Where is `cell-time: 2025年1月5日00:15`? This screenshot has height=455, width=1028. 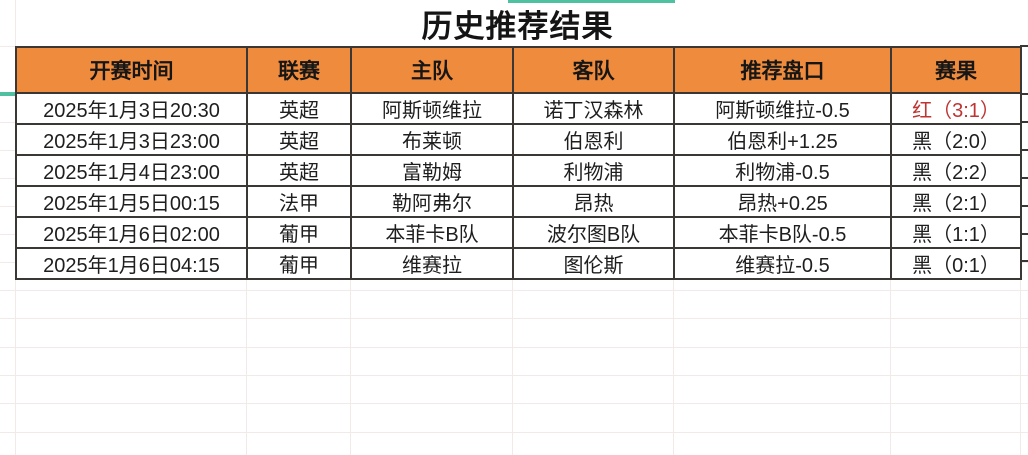
cell-time: 2025年1月5日00:15 is located at coordinates (131, 201).